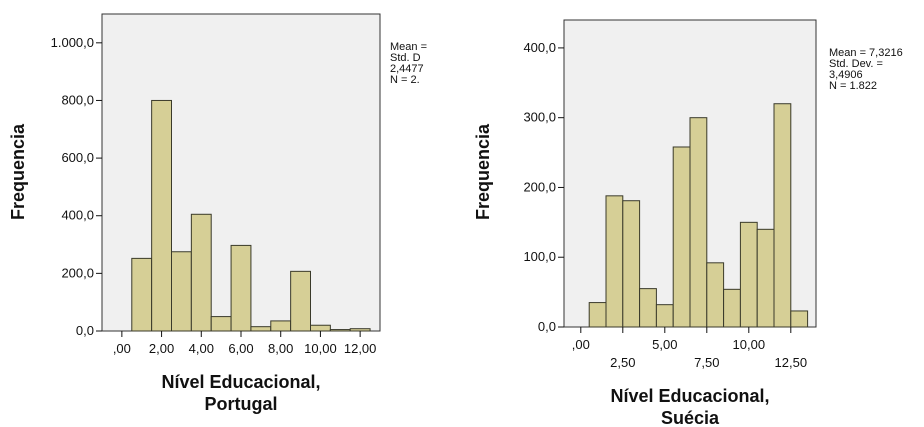  I want to click on legend-line: 2,4477, so click(407, 69).